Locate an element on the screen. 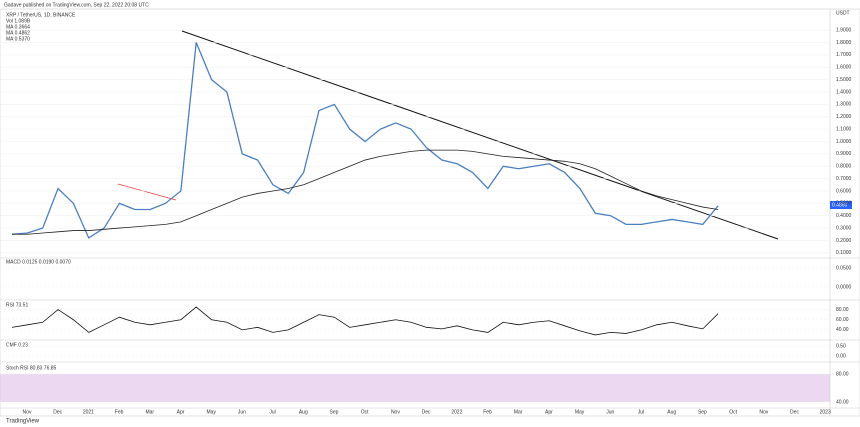  y-tick-label: 1.3000 is located at coordinates (844, 105).